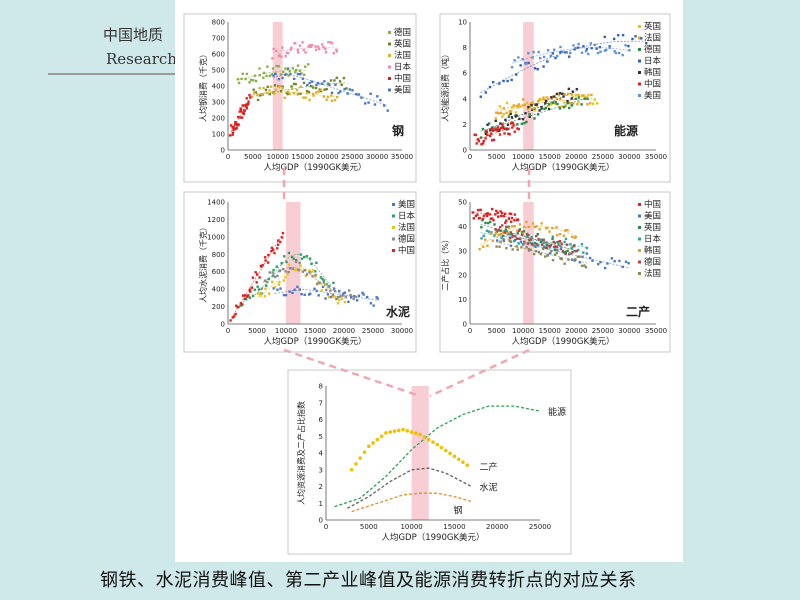 The width and height of the screenshot is (800, 600). Describe the element at coordinates (465, 74) in the screenshot. I see `y-tick-label: 6` at that location.